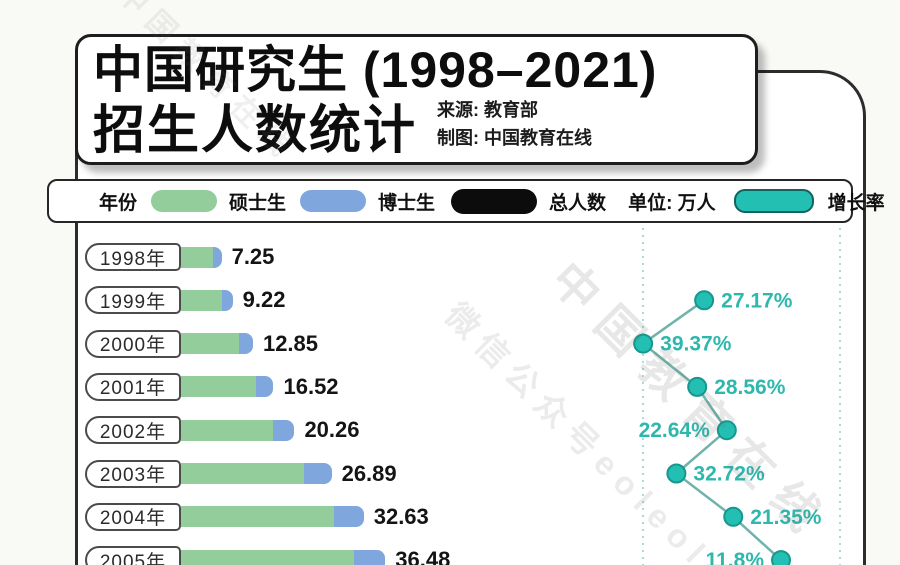 The height and width of the screenshot is (565, 900). Describe the element at coordinates (494, 201) in the screenshot. I see `legend-total-swatch` at that location.